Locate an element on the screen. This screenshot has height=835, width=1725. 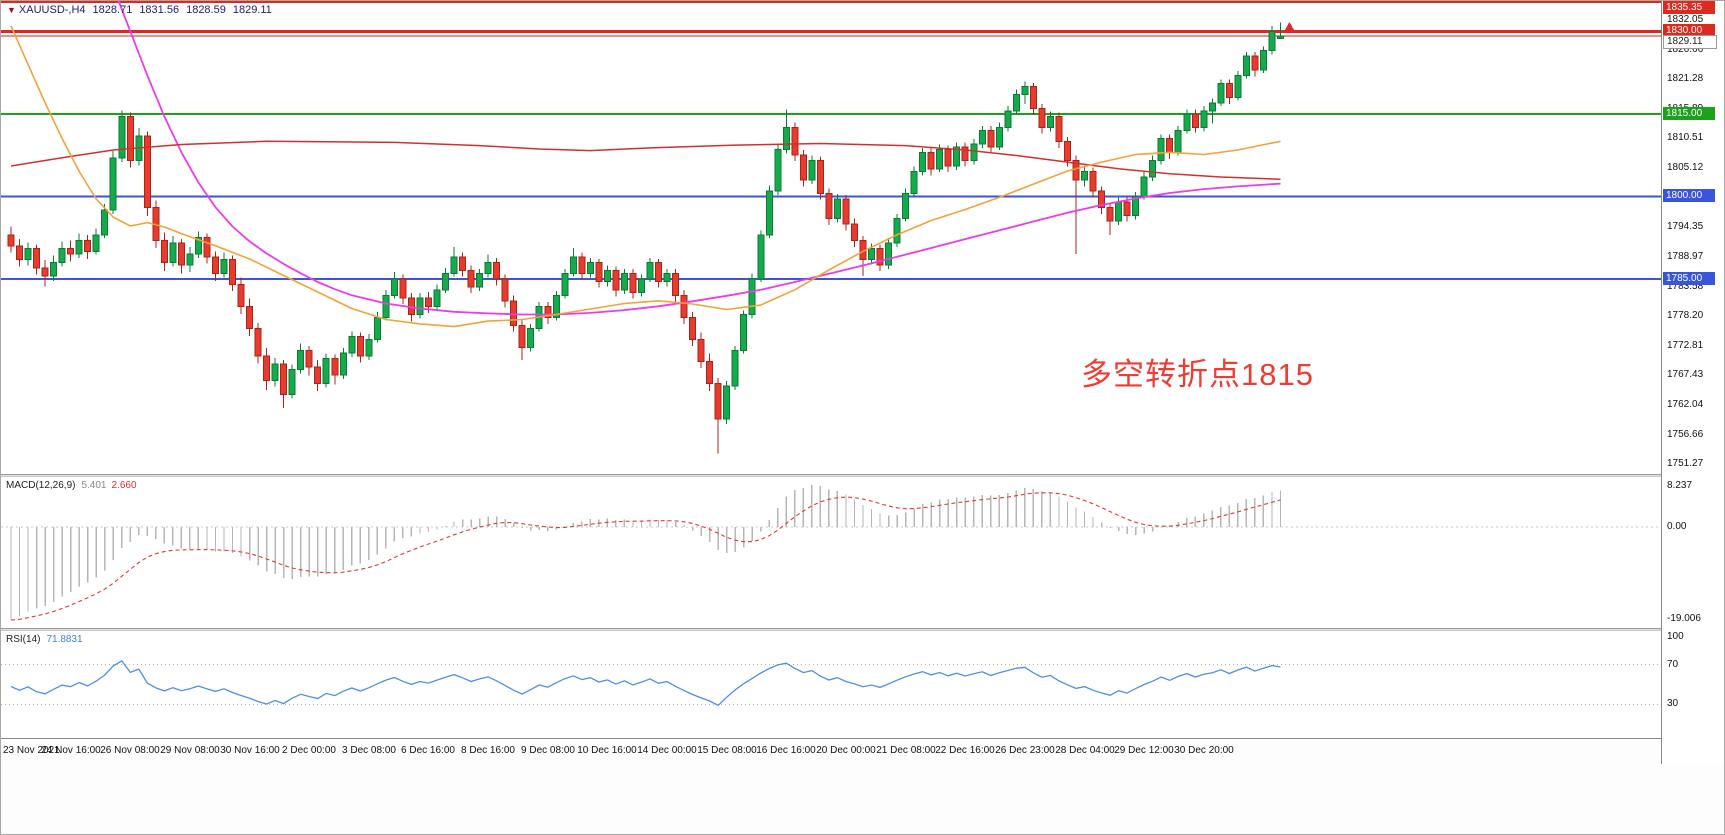
symbol-dropdown-icon: ▼ is located at coordinates (11, 10).